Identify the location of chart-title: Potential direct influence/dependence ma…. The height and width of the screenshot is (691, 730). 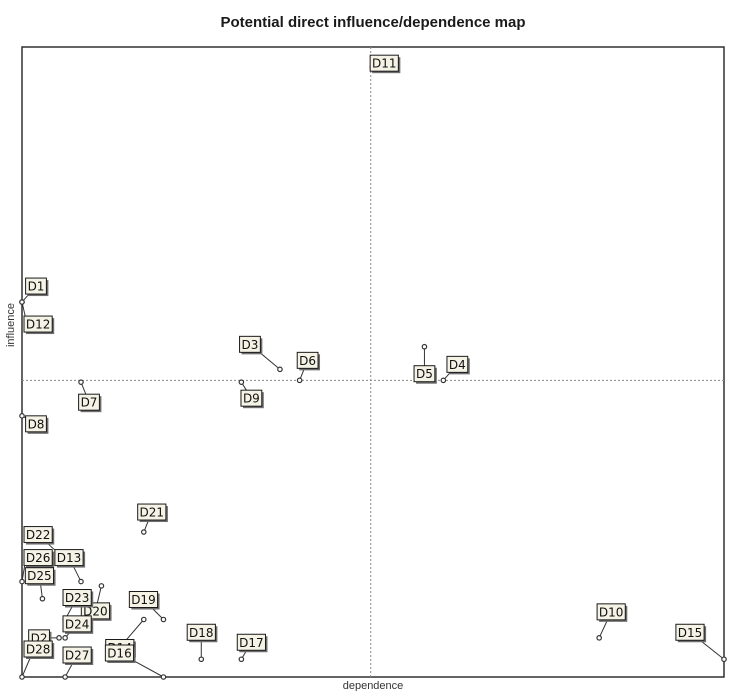
(372, 22).